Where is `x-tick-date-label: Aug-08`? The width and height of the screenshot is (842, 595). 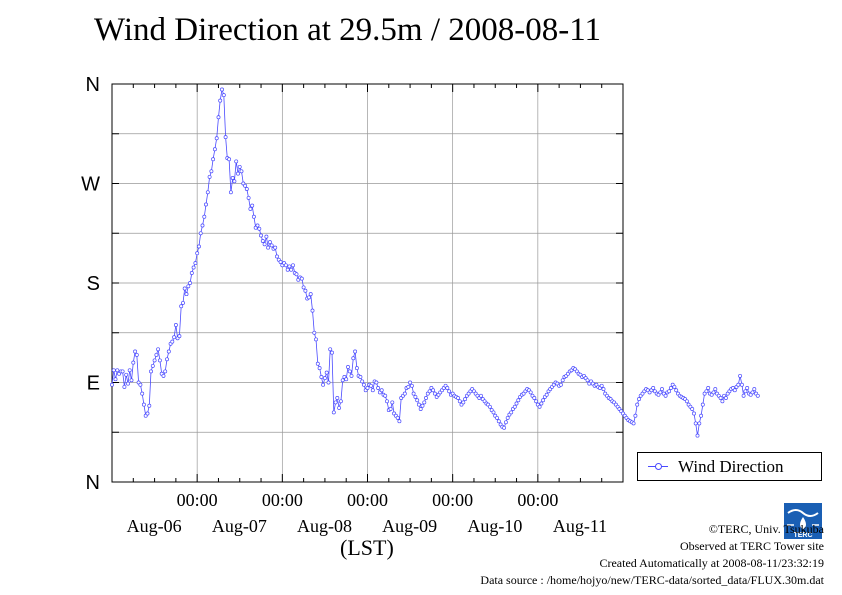
x-tick-date-label: Aug-08 is located at coordinates (324, 526).